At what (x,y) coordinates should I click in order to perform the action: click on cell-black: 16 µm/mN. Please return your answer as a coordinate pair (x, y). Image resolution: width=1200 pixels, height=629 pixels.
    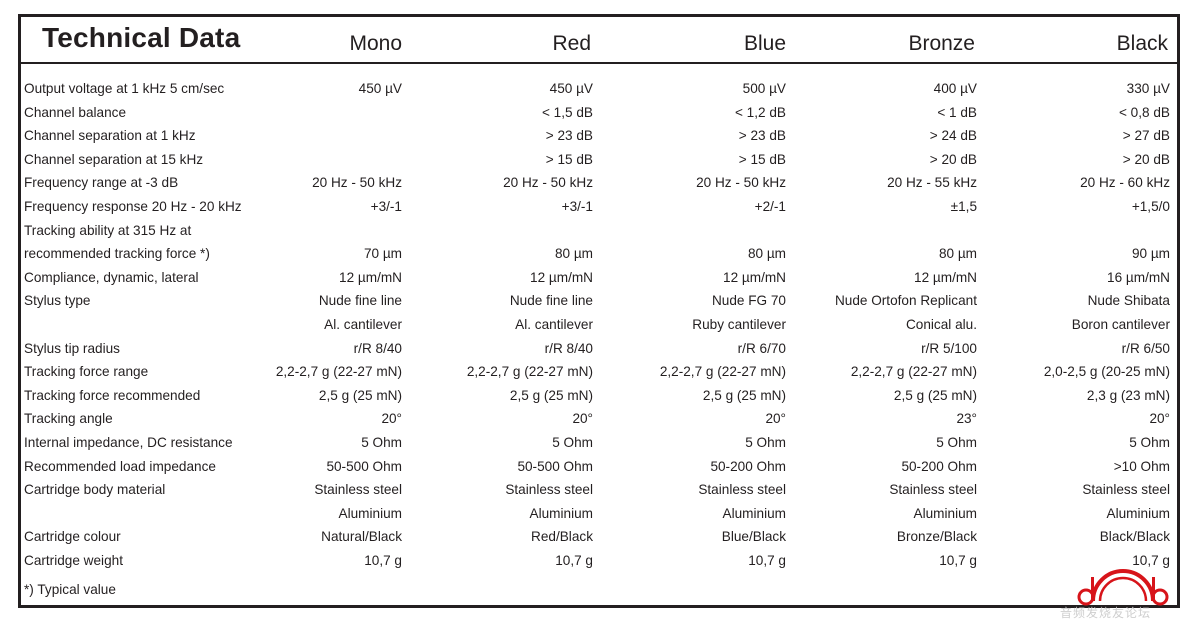
    Looking at the image, I should click on (1138, 277).